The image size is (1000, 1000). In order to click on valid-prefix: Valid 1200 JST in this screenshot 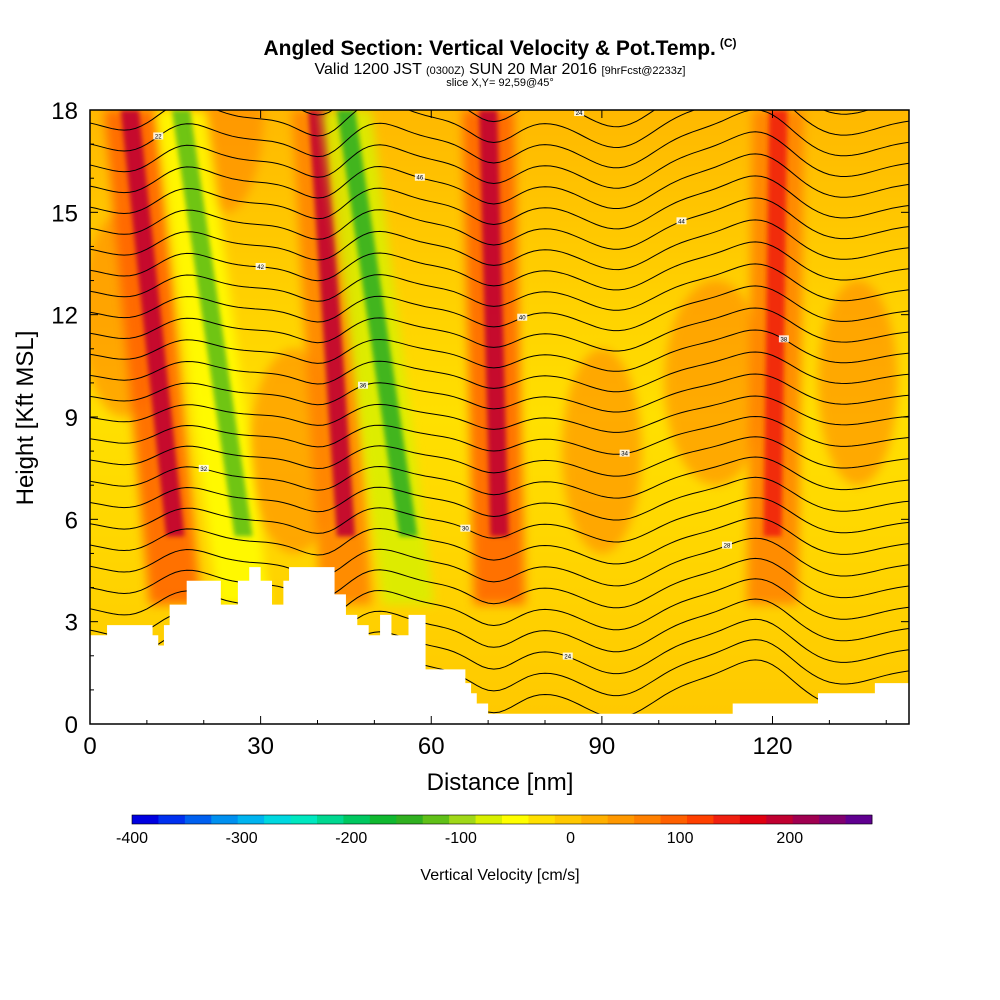, I will do `click(368, 69)`.